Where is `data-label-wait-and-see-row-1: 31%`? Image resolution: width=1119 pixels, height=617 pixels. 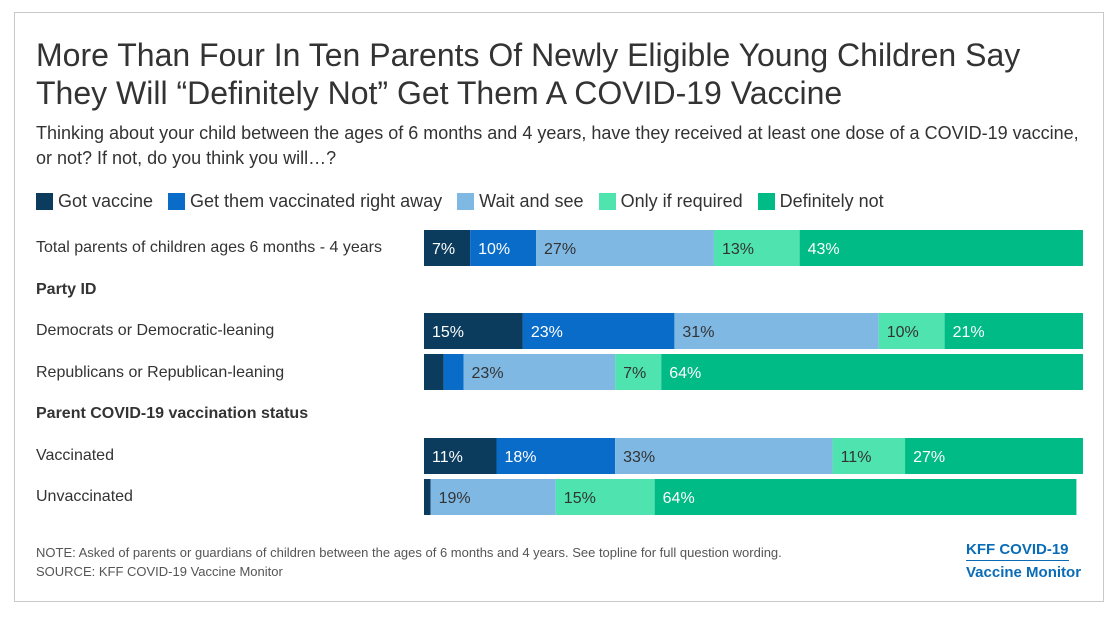 data-label-wait-and-see-row-1: 31% is located at coordinates (698, 332).